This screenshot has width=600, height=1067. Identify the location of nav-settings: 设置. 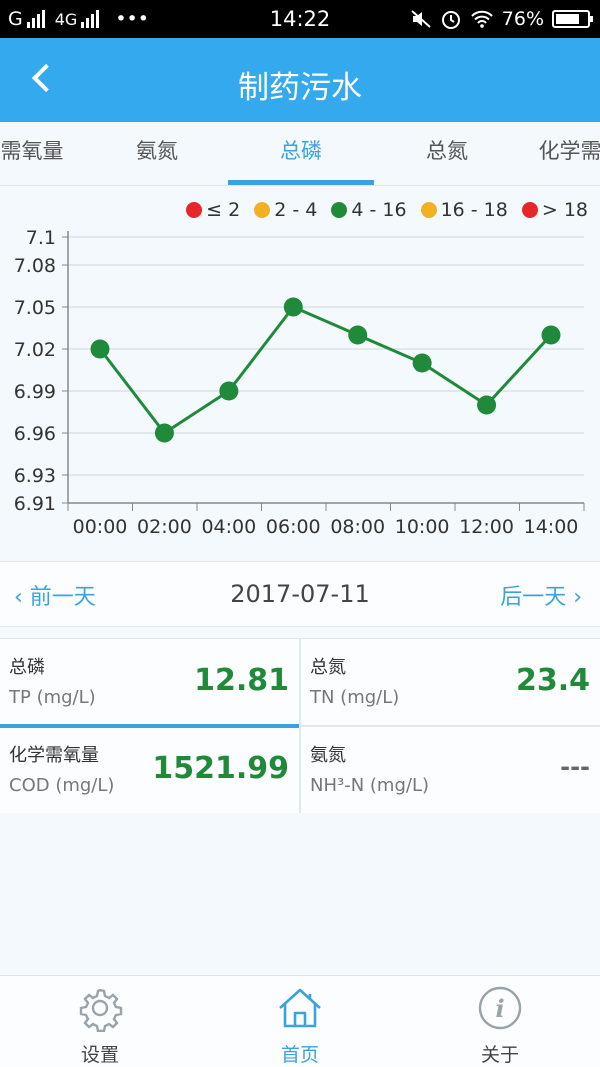
(100, 1025).